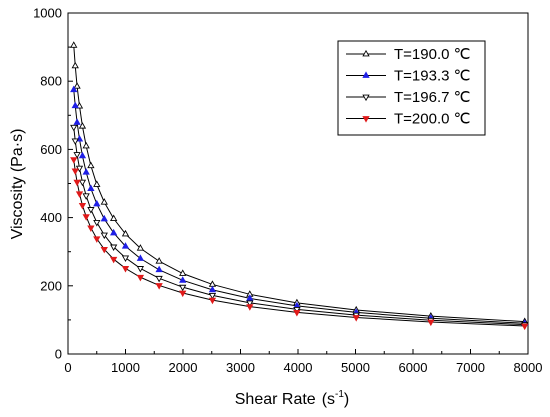 The image size is (550, 417). Describe the element at coordinates (51, 285) in the screenshot. I see `y-tick-label: 200` at that location.